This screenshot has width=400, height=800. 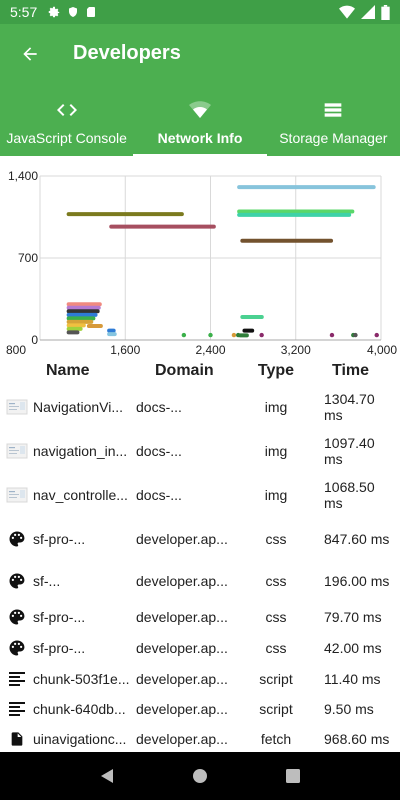 What do you see at coordinates (125, 350) in the screenshot?
I see `x-tick-label: 1,600` at bounding box center [125, 350].